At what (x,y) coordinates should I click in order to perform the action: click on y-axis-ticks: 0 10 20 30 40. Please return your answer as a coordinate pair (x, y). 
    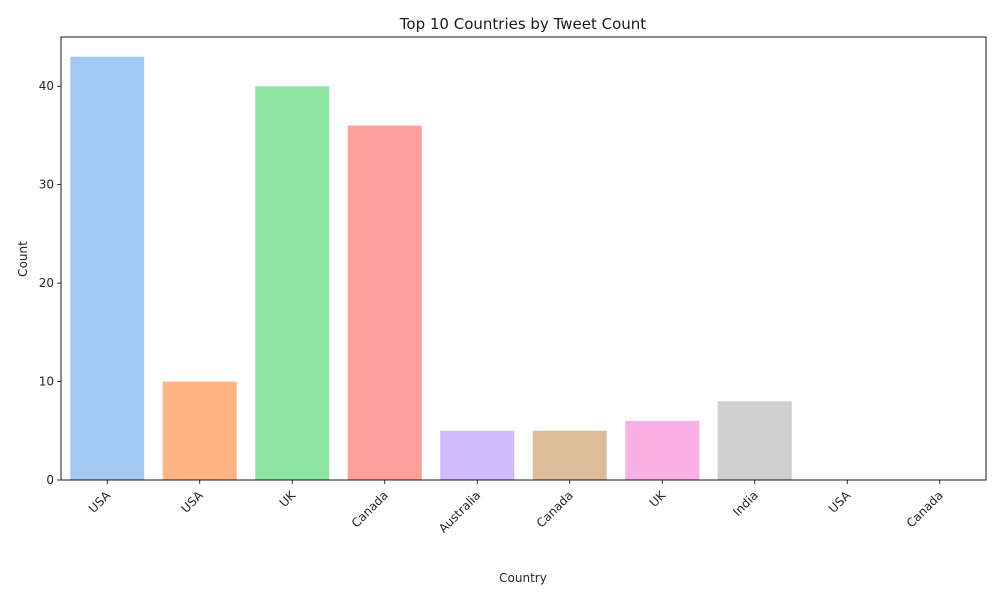
    Looking at the image, I should click on (50, 283).